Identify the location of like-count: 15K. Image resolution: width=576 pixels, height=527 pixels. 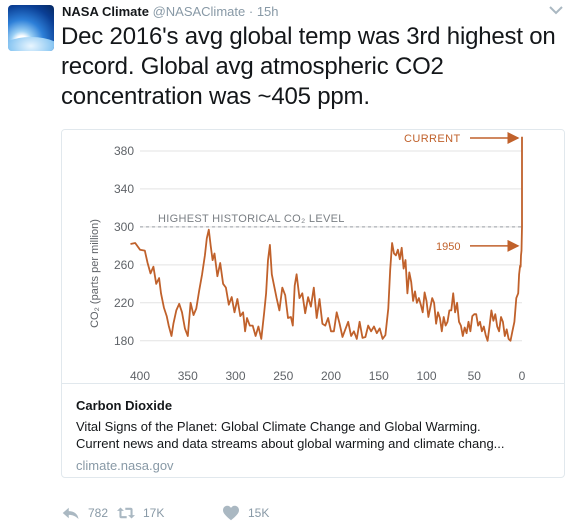
(259, 513).